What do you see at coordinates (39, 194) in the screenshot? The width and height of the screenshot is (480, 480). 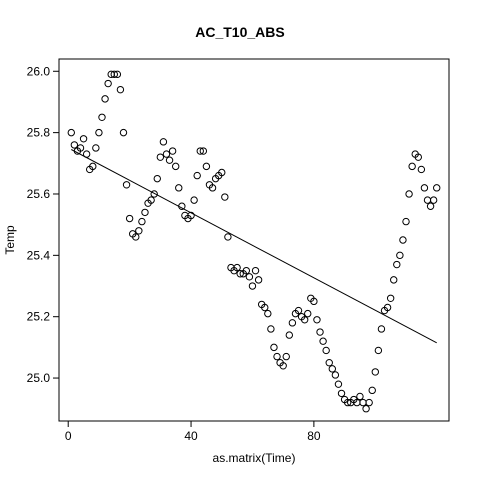 I see `y-tick-label: 25.6` at bounding box center [39, 194].